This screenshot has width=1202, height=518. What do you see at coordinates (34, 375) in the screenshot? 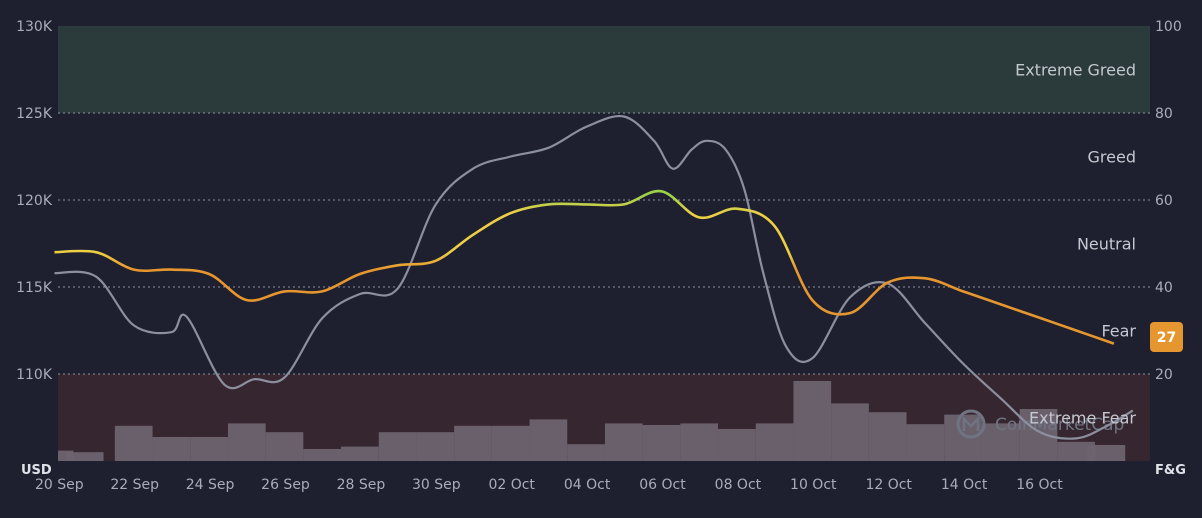
I see `left-tick-label: 110K` at bounding box center [34, 375].